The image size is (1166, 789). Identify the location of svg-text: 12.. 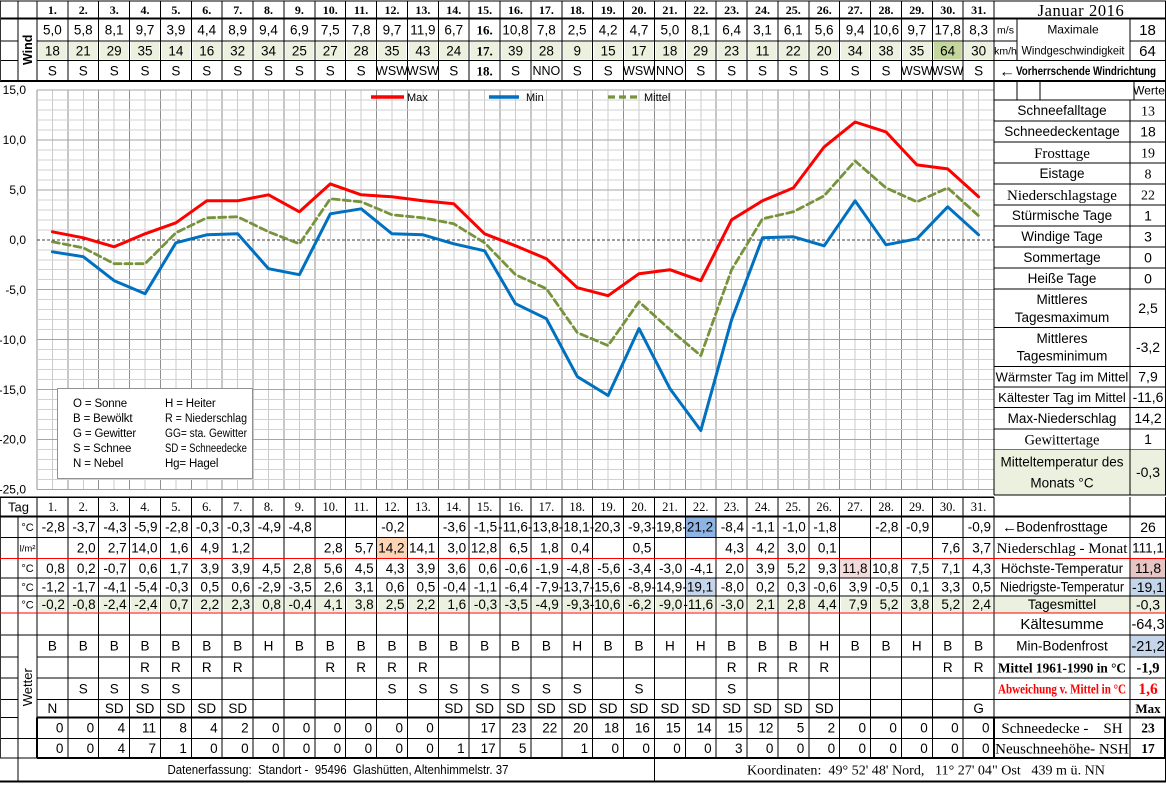
(392, 10).